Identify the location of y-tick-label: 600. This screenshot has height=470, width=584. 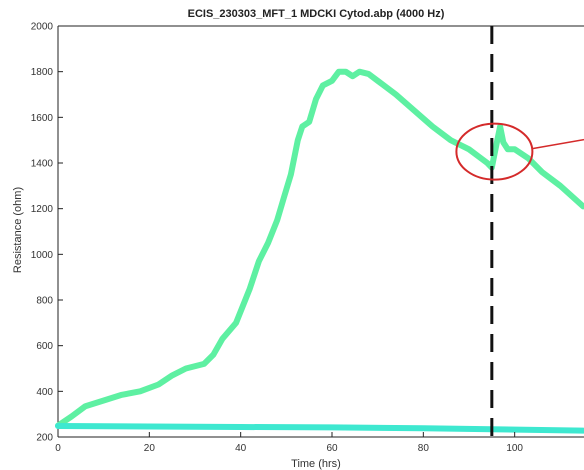
(44, 346).